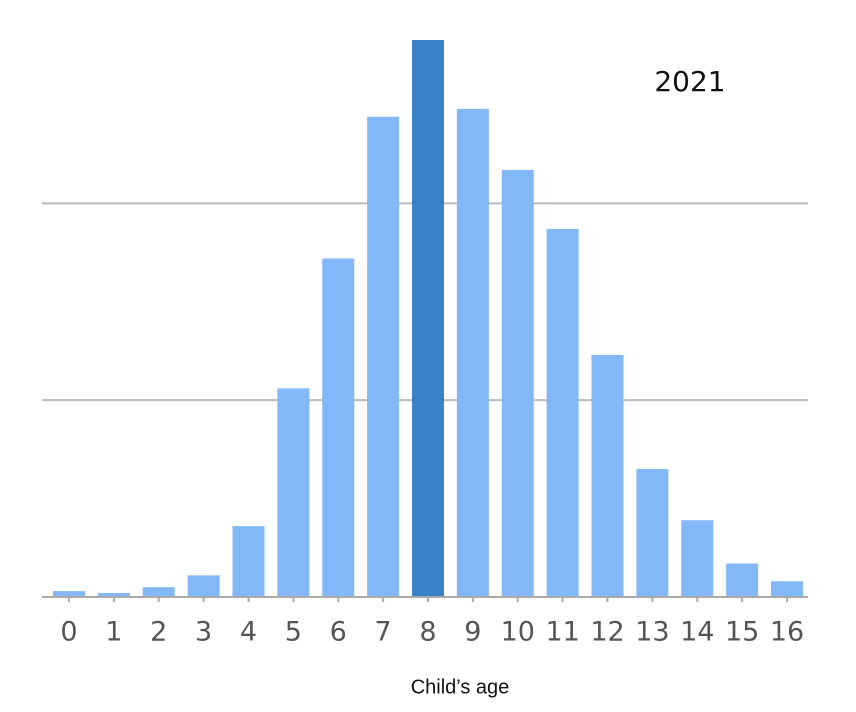  I want to click on annotation: 2021, so click(689, 81).